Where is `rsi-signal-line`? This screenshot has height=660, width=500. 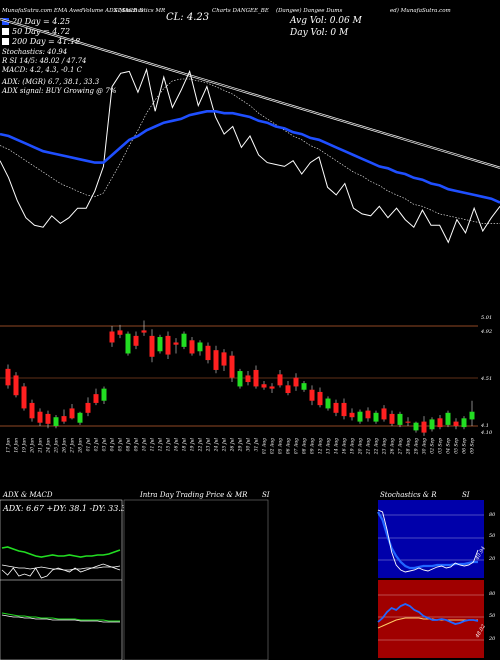
rsi-signal-line is located at coordinates (427, 623).